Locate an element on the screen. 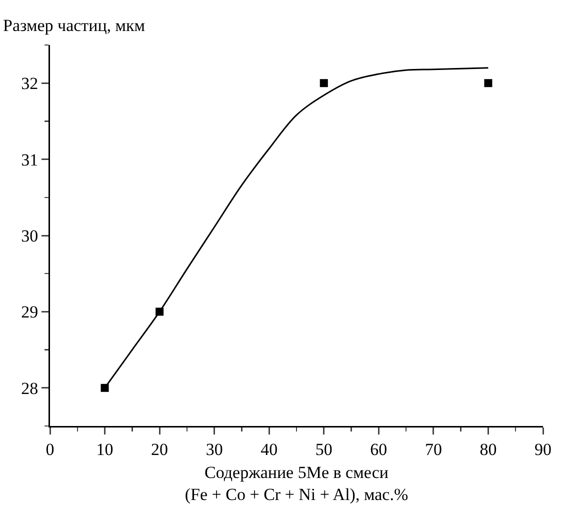 This screenshot has height=521, width=564. x-axis-title: Содержание 5Me в смеси (Fe + Co + Cr + Ni + Al), мас.% is located at coordinates (296, 483).